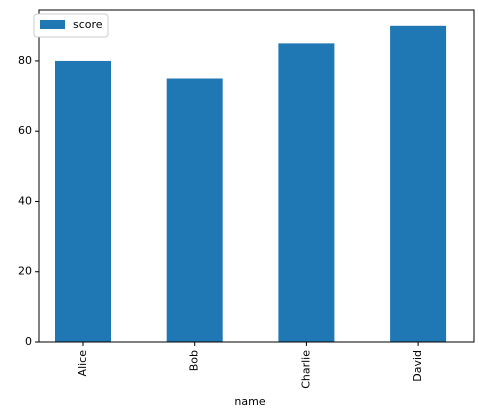  I want to click on y-tick-label: 80, so click(25, 60).